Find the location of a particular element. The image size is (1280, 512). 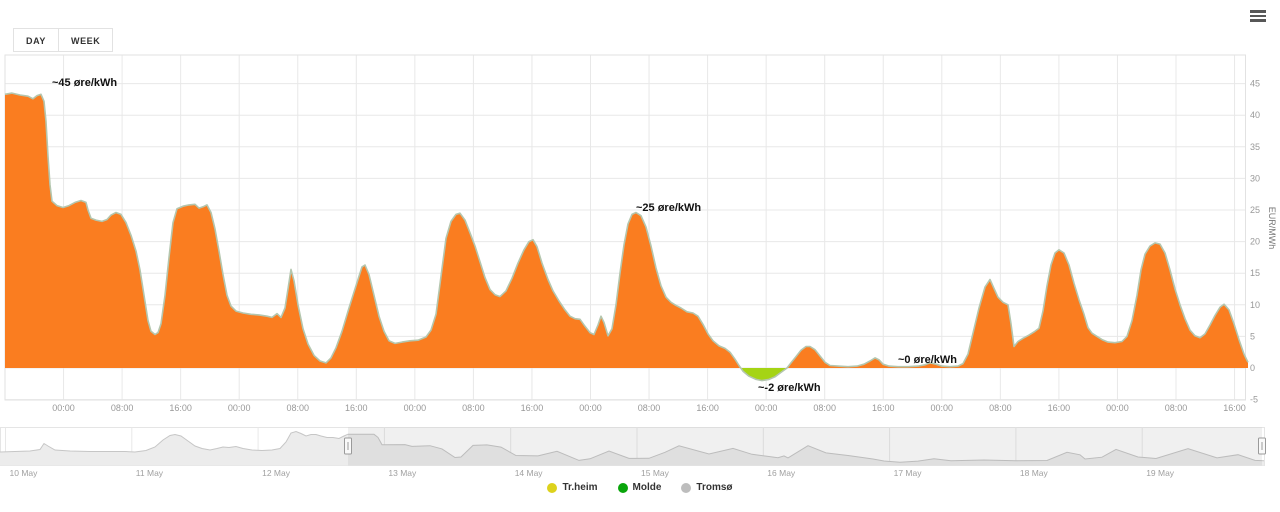

legend: Tr.heim Molde Tromsø is located at coordinates (640, 487).